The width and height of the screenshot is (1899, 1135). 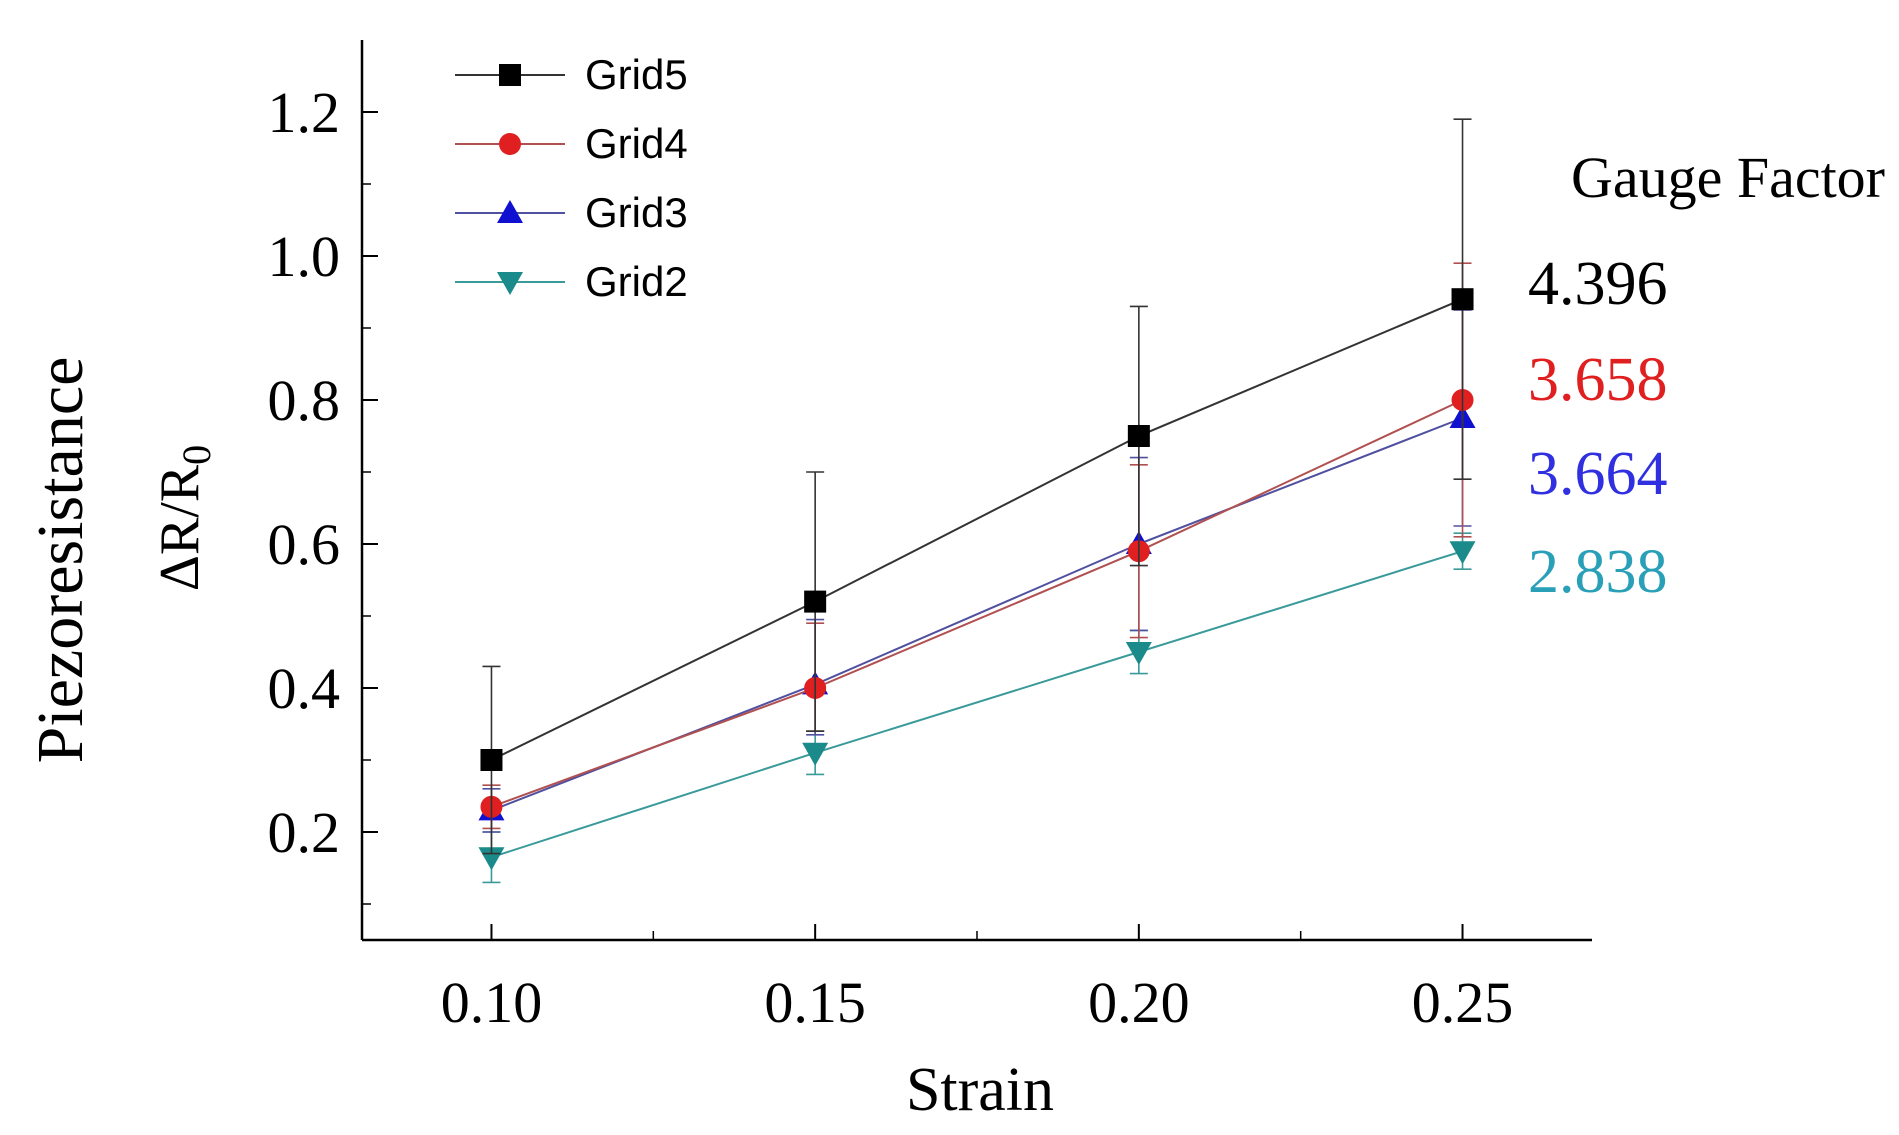 I want to click on gauge-factor-value: 3.664, so click(x=1598, y=474).